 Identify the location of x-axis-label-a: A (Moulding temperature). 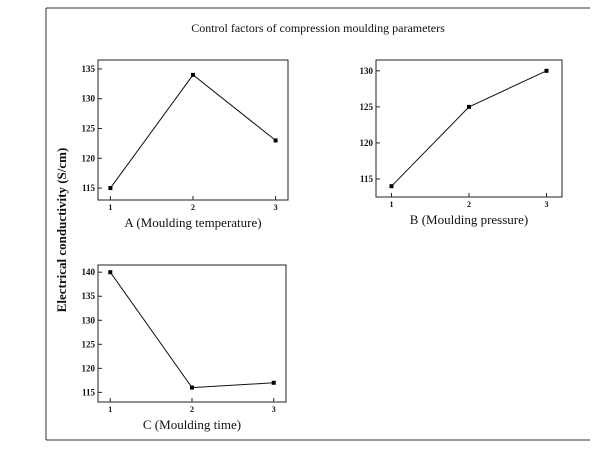
(192, 222).